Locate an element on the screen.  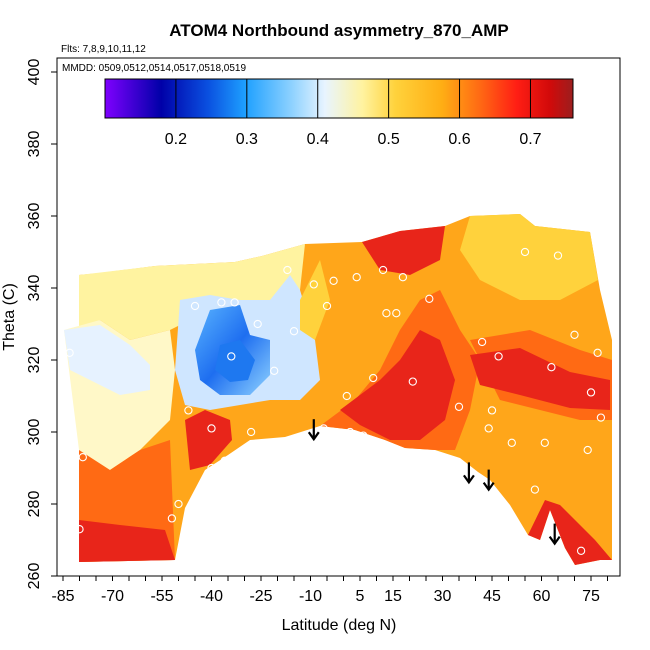
colorbar-tick-label: 0.7 is located at coordinates (530, 139).